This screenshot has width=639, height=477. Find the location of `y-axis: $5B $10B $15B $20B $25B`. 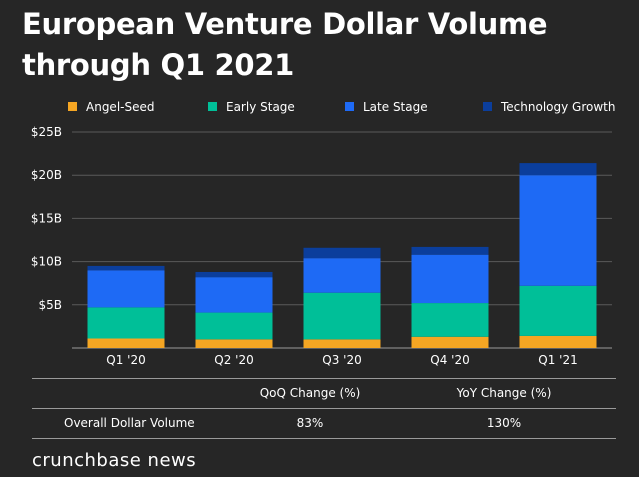

y-axis: $5B $10B $15B $20B $25B is located at coordinates (46, 218).